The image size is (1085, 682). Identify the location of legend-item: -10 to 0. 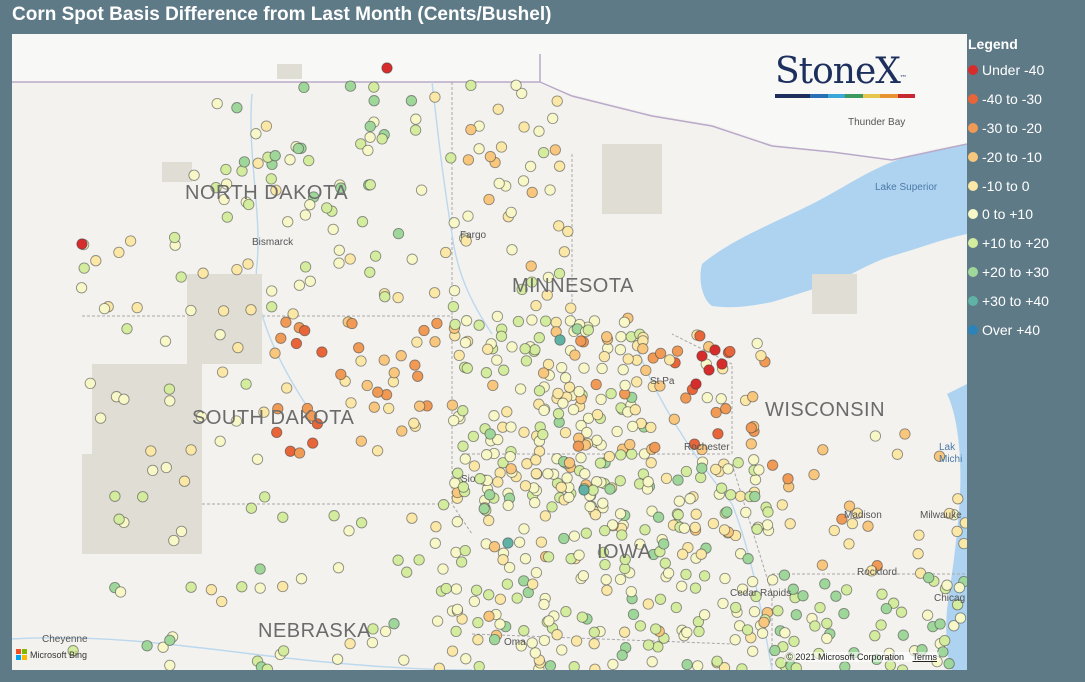
(1025, 185).